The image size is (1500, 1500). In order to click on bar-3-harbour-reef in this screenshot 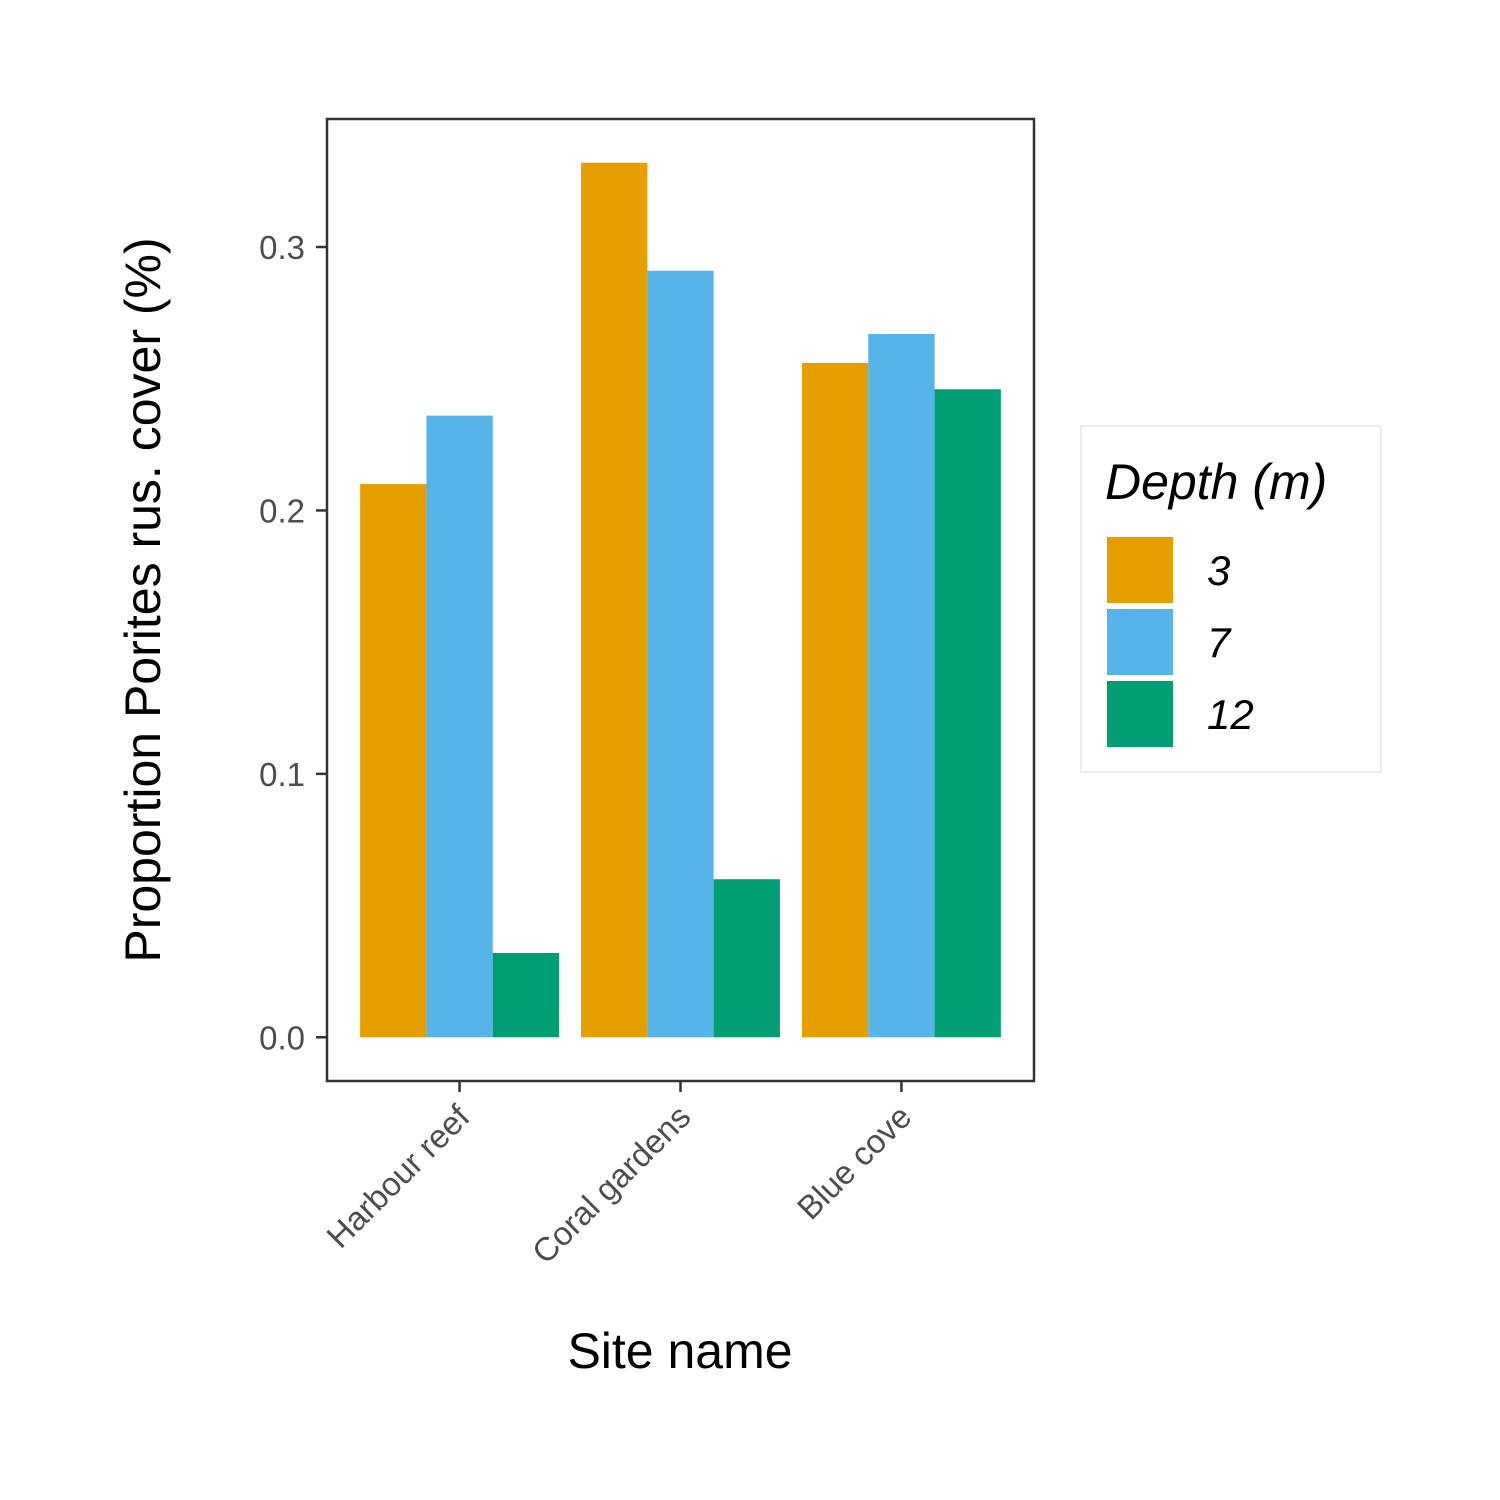, I will do `click(393, 761)`.